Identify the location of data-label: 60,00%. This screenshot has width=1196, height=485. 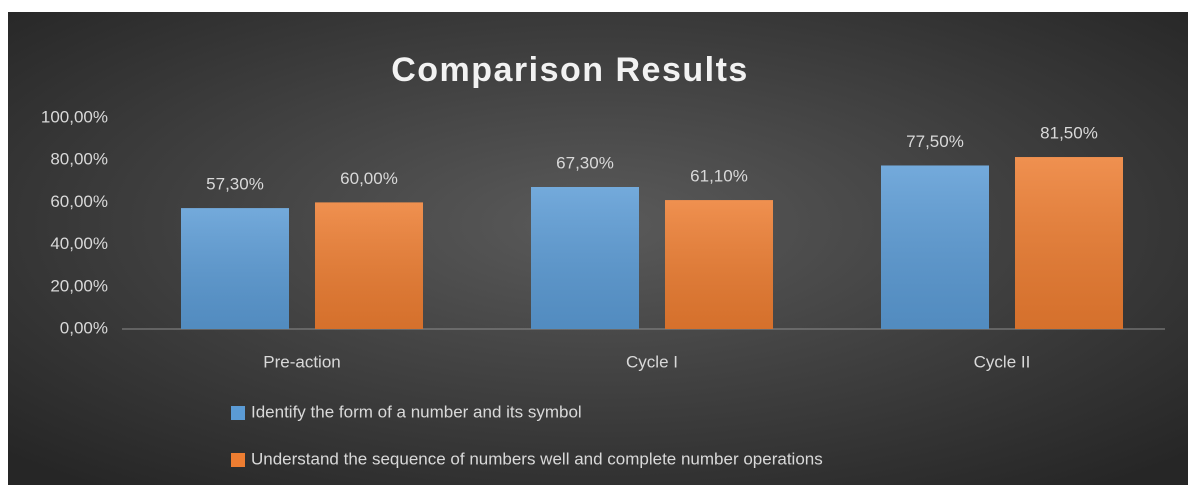
(369, 178).